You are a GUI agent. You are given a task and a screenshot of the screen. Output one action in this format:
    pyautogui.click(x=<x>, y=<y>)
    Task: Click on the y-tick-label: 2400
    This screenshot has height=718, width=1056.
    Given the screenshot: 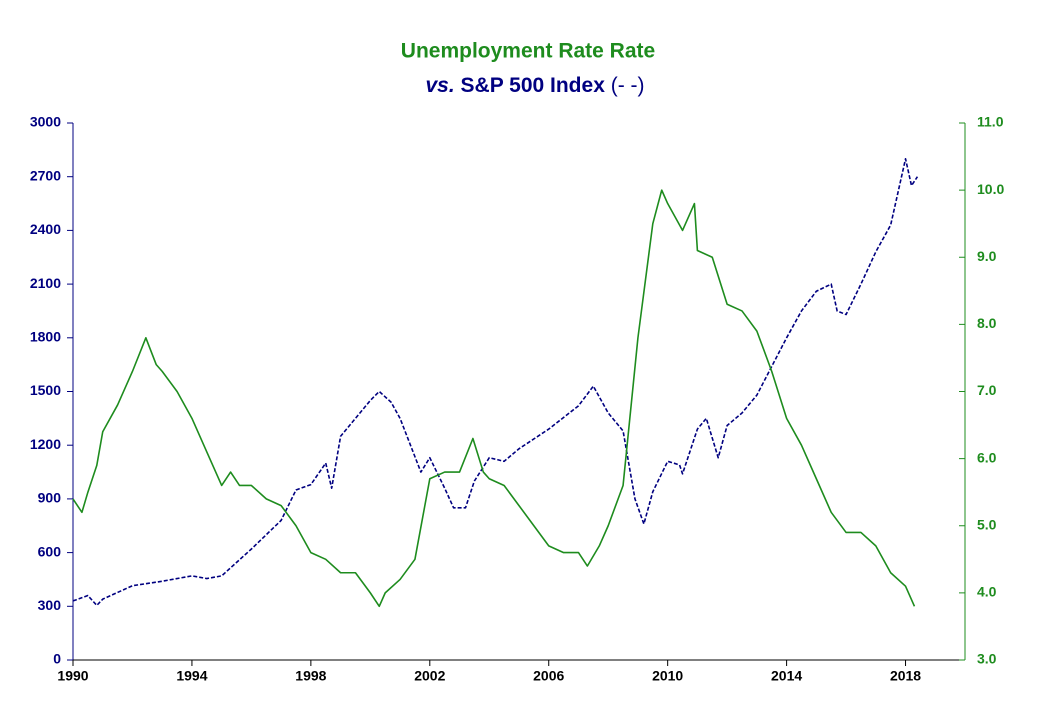 What is the action you would take?
    pyautogui.click(x=45, y=229)
    